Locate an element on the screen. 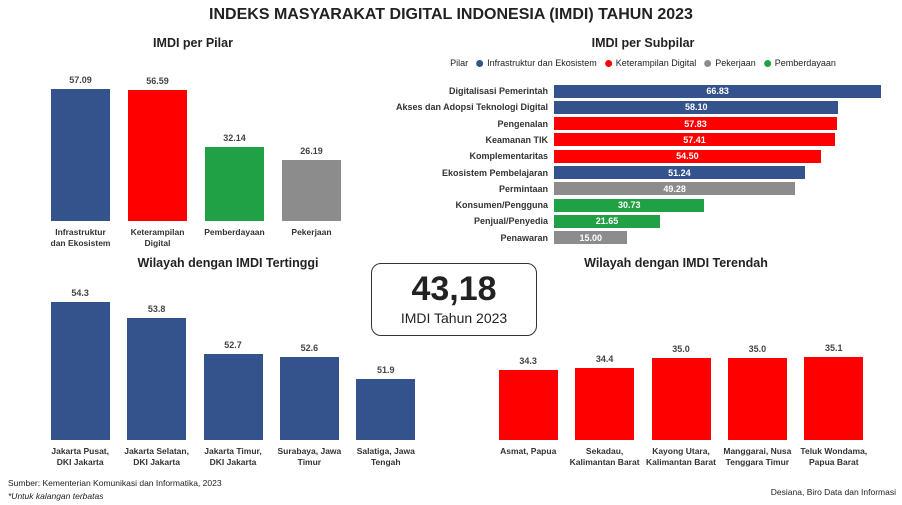 The image size is (902, 505). category-label: Jakarta Pusat, DKI Jakarta is located at coordinates (80, 456).